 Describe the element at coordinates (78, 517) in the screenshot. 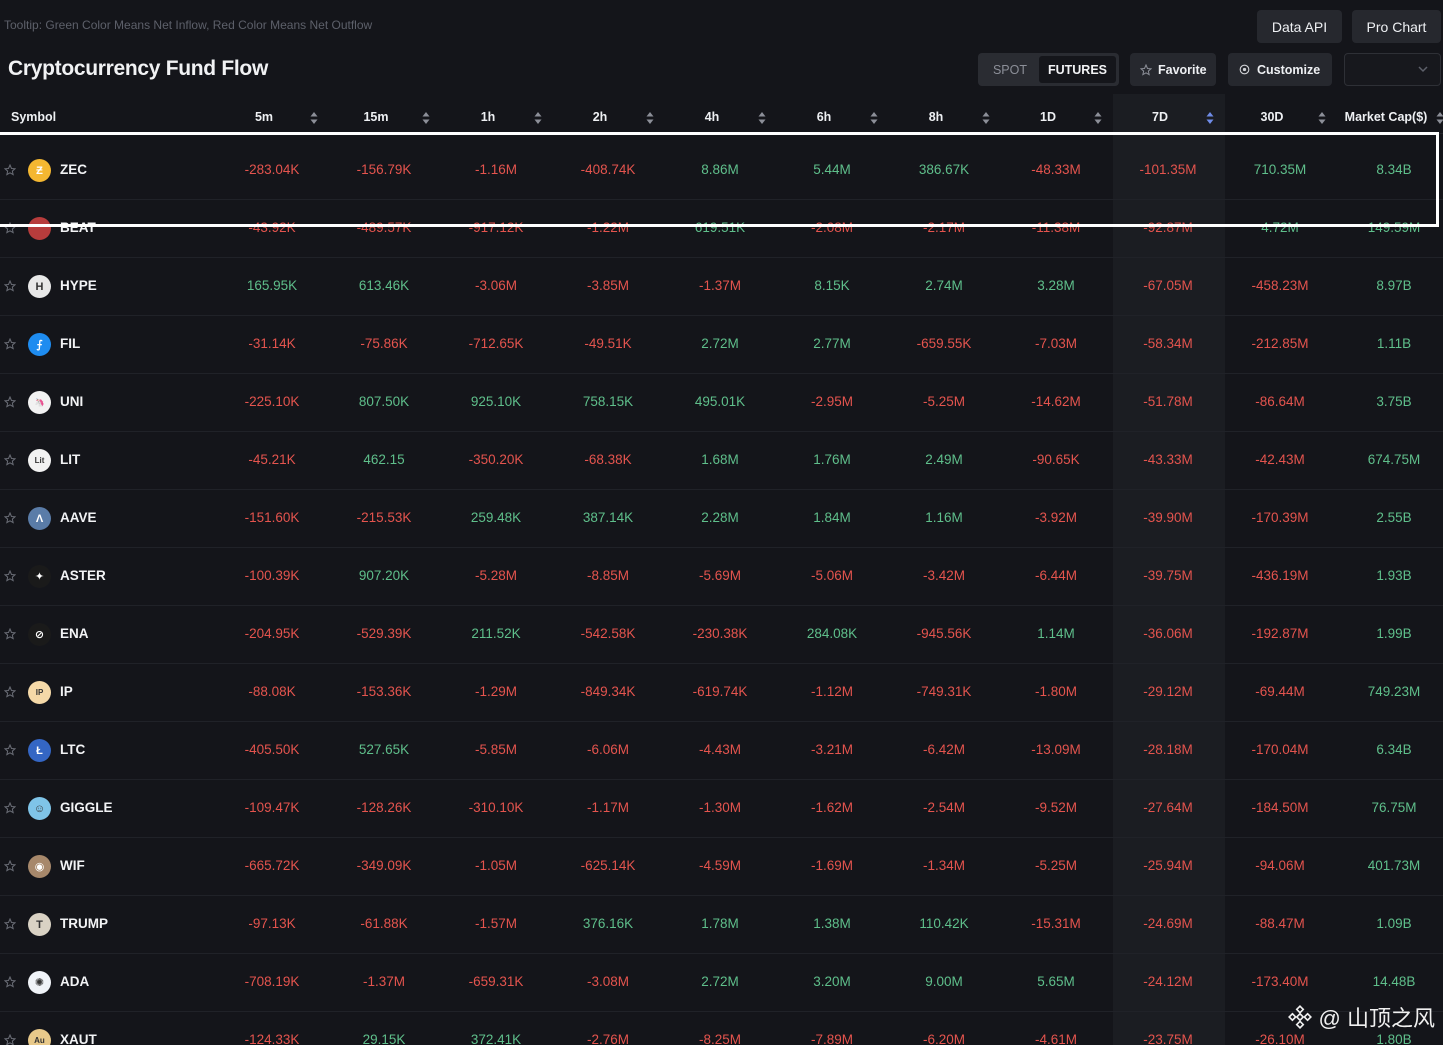

I see `symbol-label: AAVE` at that location.